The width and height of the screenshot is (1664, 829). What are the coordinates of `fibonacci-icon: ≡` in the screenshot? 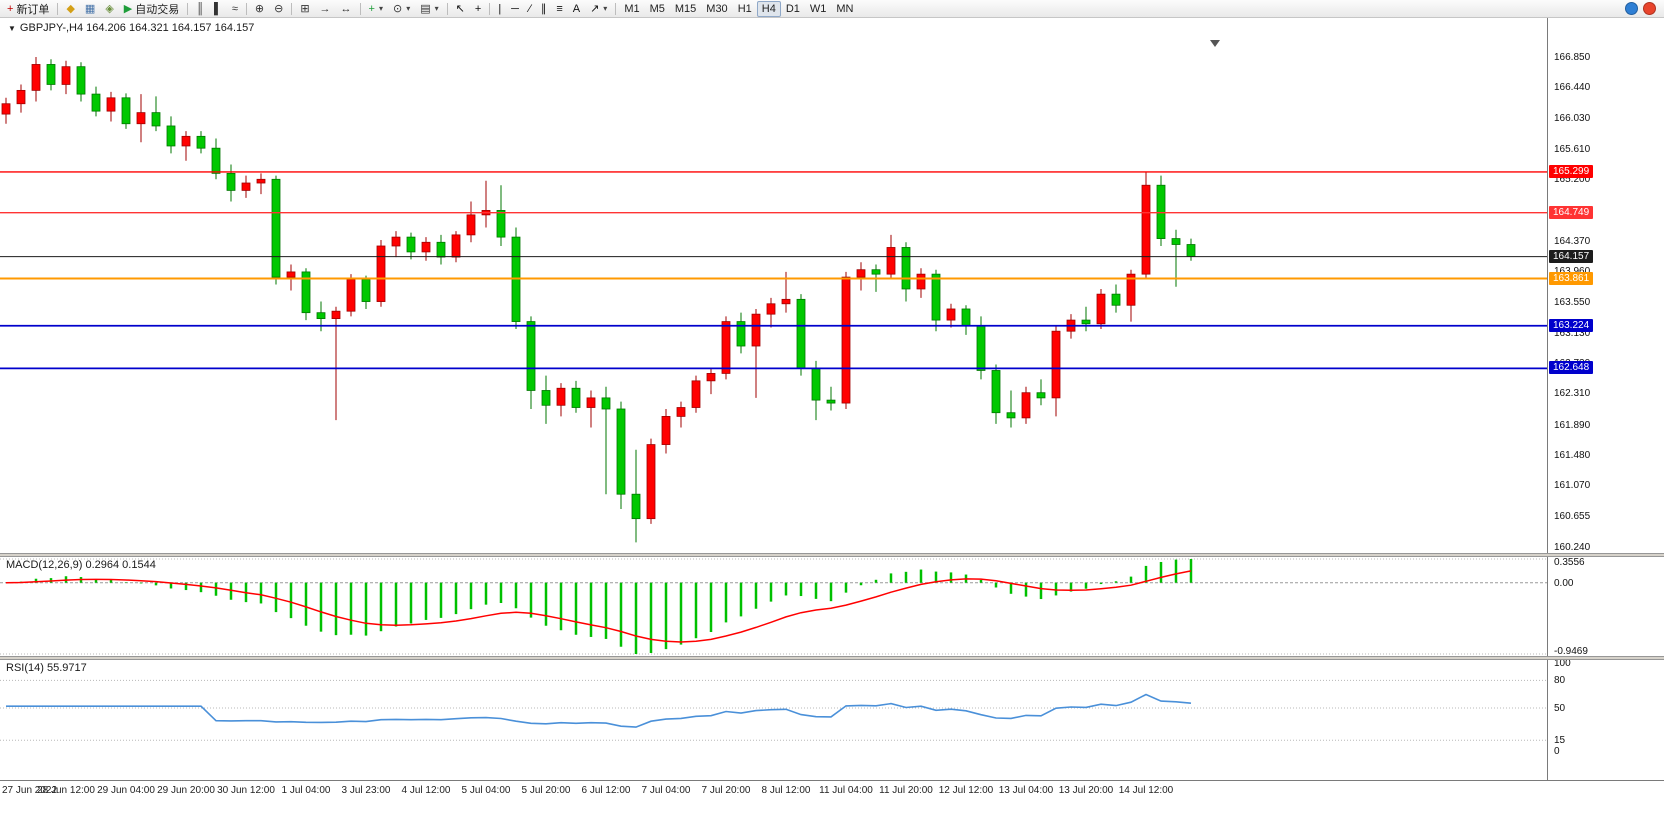 It's located at (559, 8).